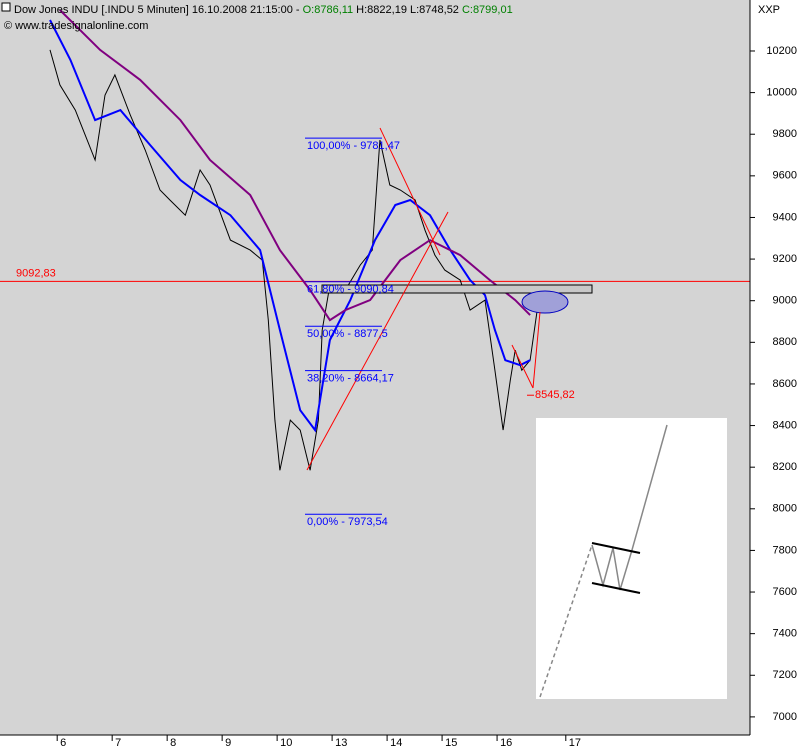 Image resolution: width=800 pixels, height=755 pixels. What do you see at coordinates (603, 561) in the screenshot?
I see `w-pattern` at bounding box center [603, 561].